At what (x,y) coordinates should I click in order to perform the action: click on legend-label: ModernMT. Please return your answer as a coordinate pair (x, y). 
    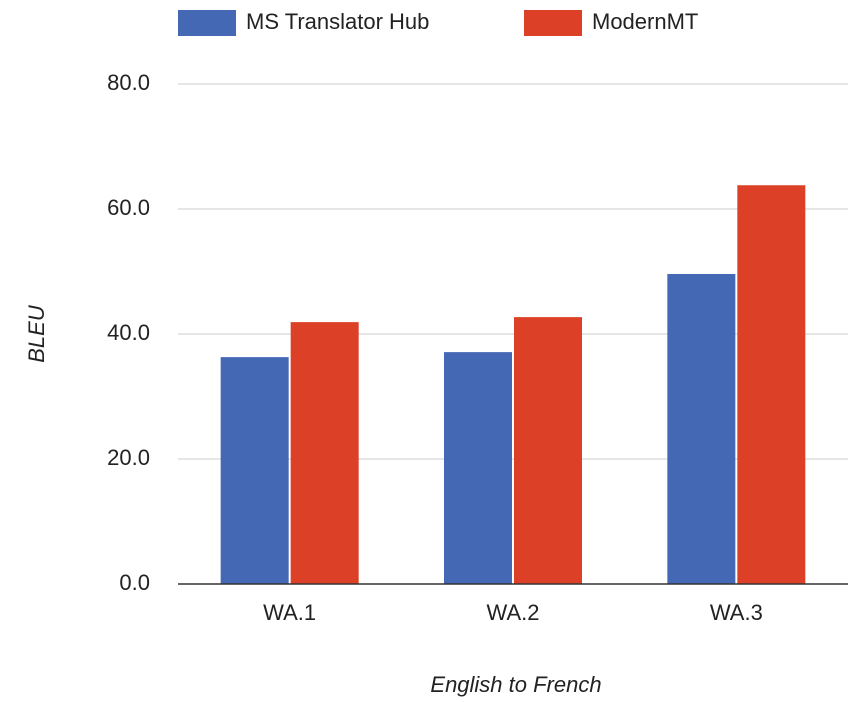
    Looking at the image, I should click on (645, 21).